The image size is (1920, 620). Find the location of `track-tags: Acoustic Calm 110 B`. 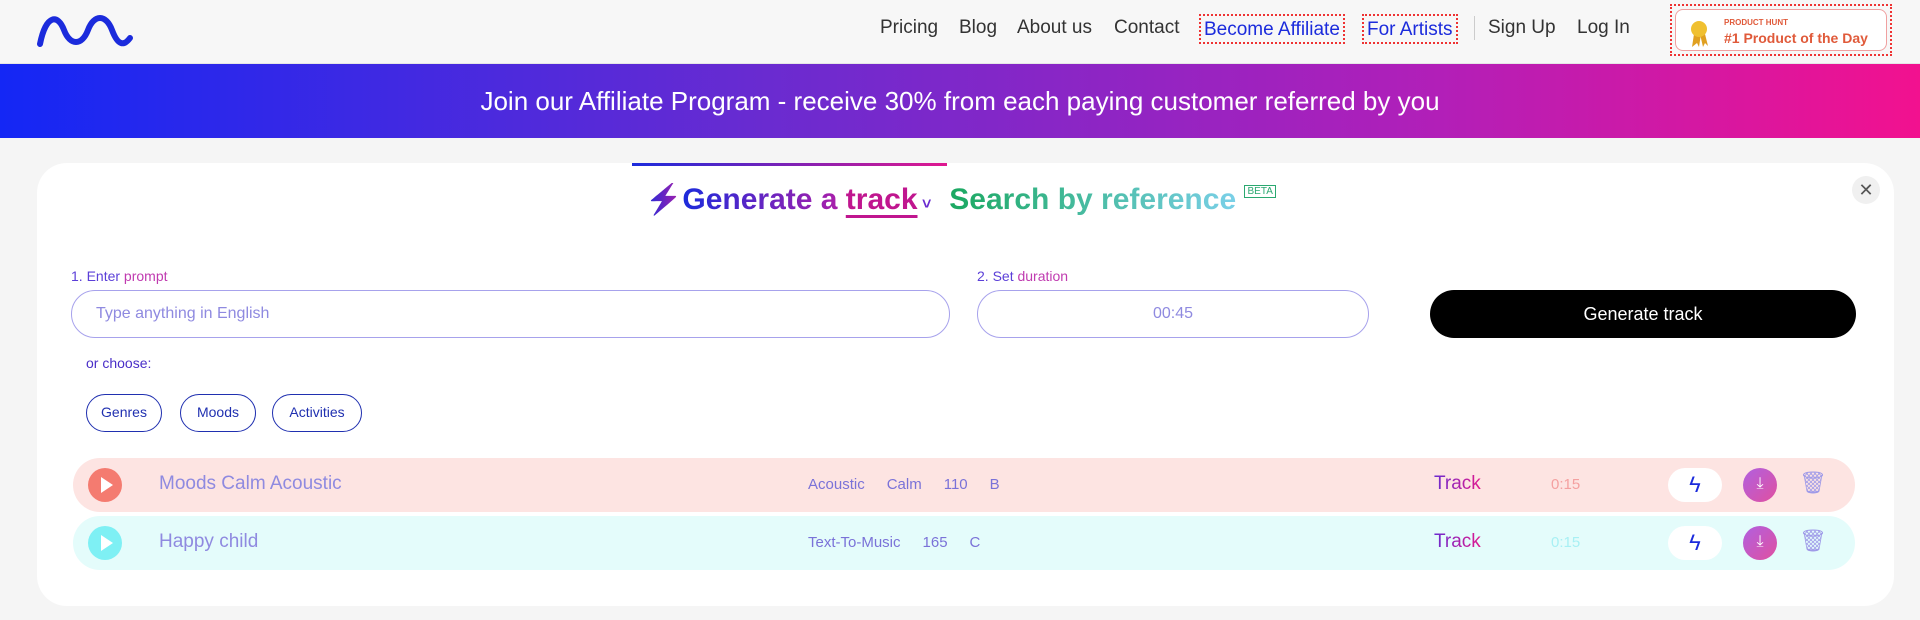

track-tags: Acoustic Calm 110 B is located at coordinates (915, 484).